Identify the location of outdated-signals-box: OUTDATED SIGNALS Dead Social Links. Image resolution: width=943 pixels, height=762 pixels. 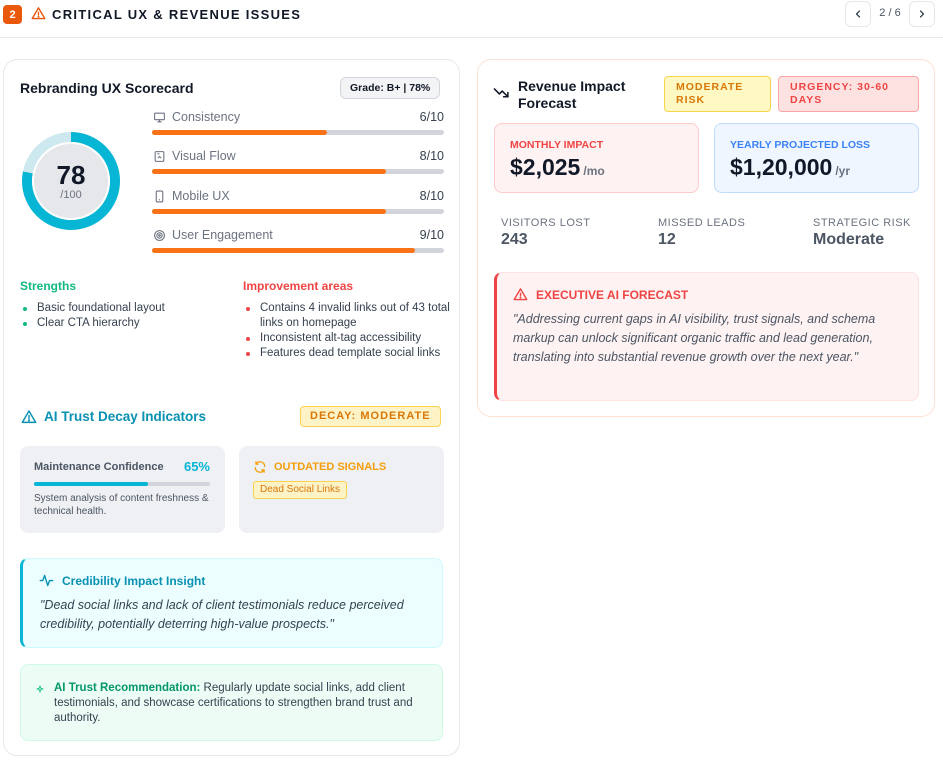
(341, 489).